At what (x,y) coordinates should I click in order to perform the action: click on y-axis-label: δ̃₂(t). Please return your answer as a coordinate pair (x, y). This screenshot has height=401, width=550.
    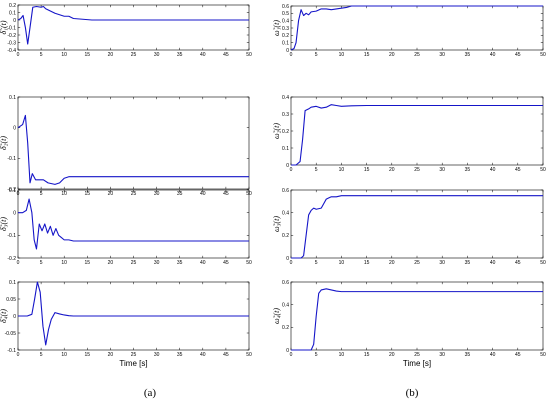
    Looking at the image, I should click on (4, 143).